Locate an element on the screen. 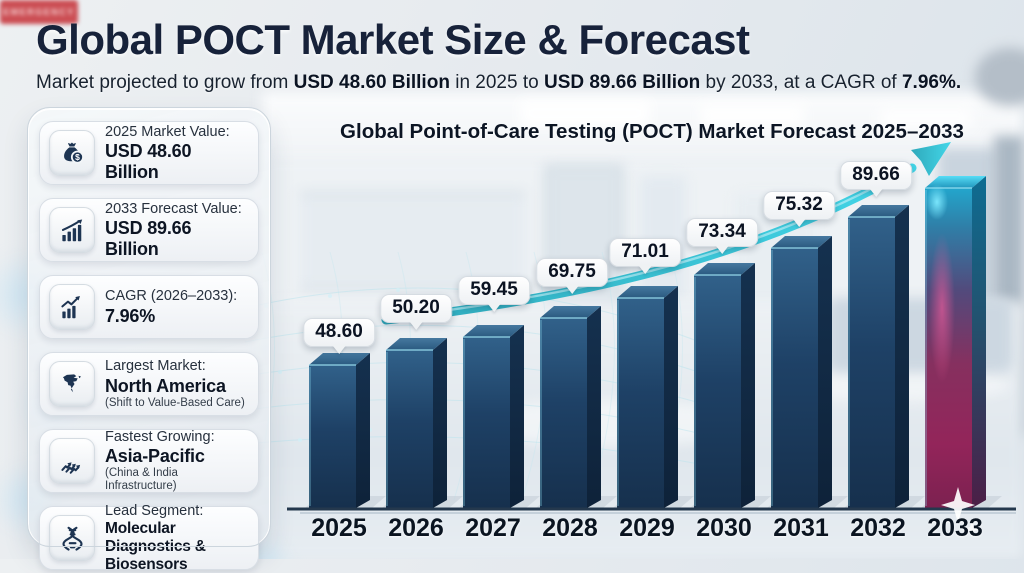 This screenshot has height=573, width=1024. stat-card-2033-forecast: 2033 Forecast Value: USD 89.66 Billion is located at coordinates (149, 230).